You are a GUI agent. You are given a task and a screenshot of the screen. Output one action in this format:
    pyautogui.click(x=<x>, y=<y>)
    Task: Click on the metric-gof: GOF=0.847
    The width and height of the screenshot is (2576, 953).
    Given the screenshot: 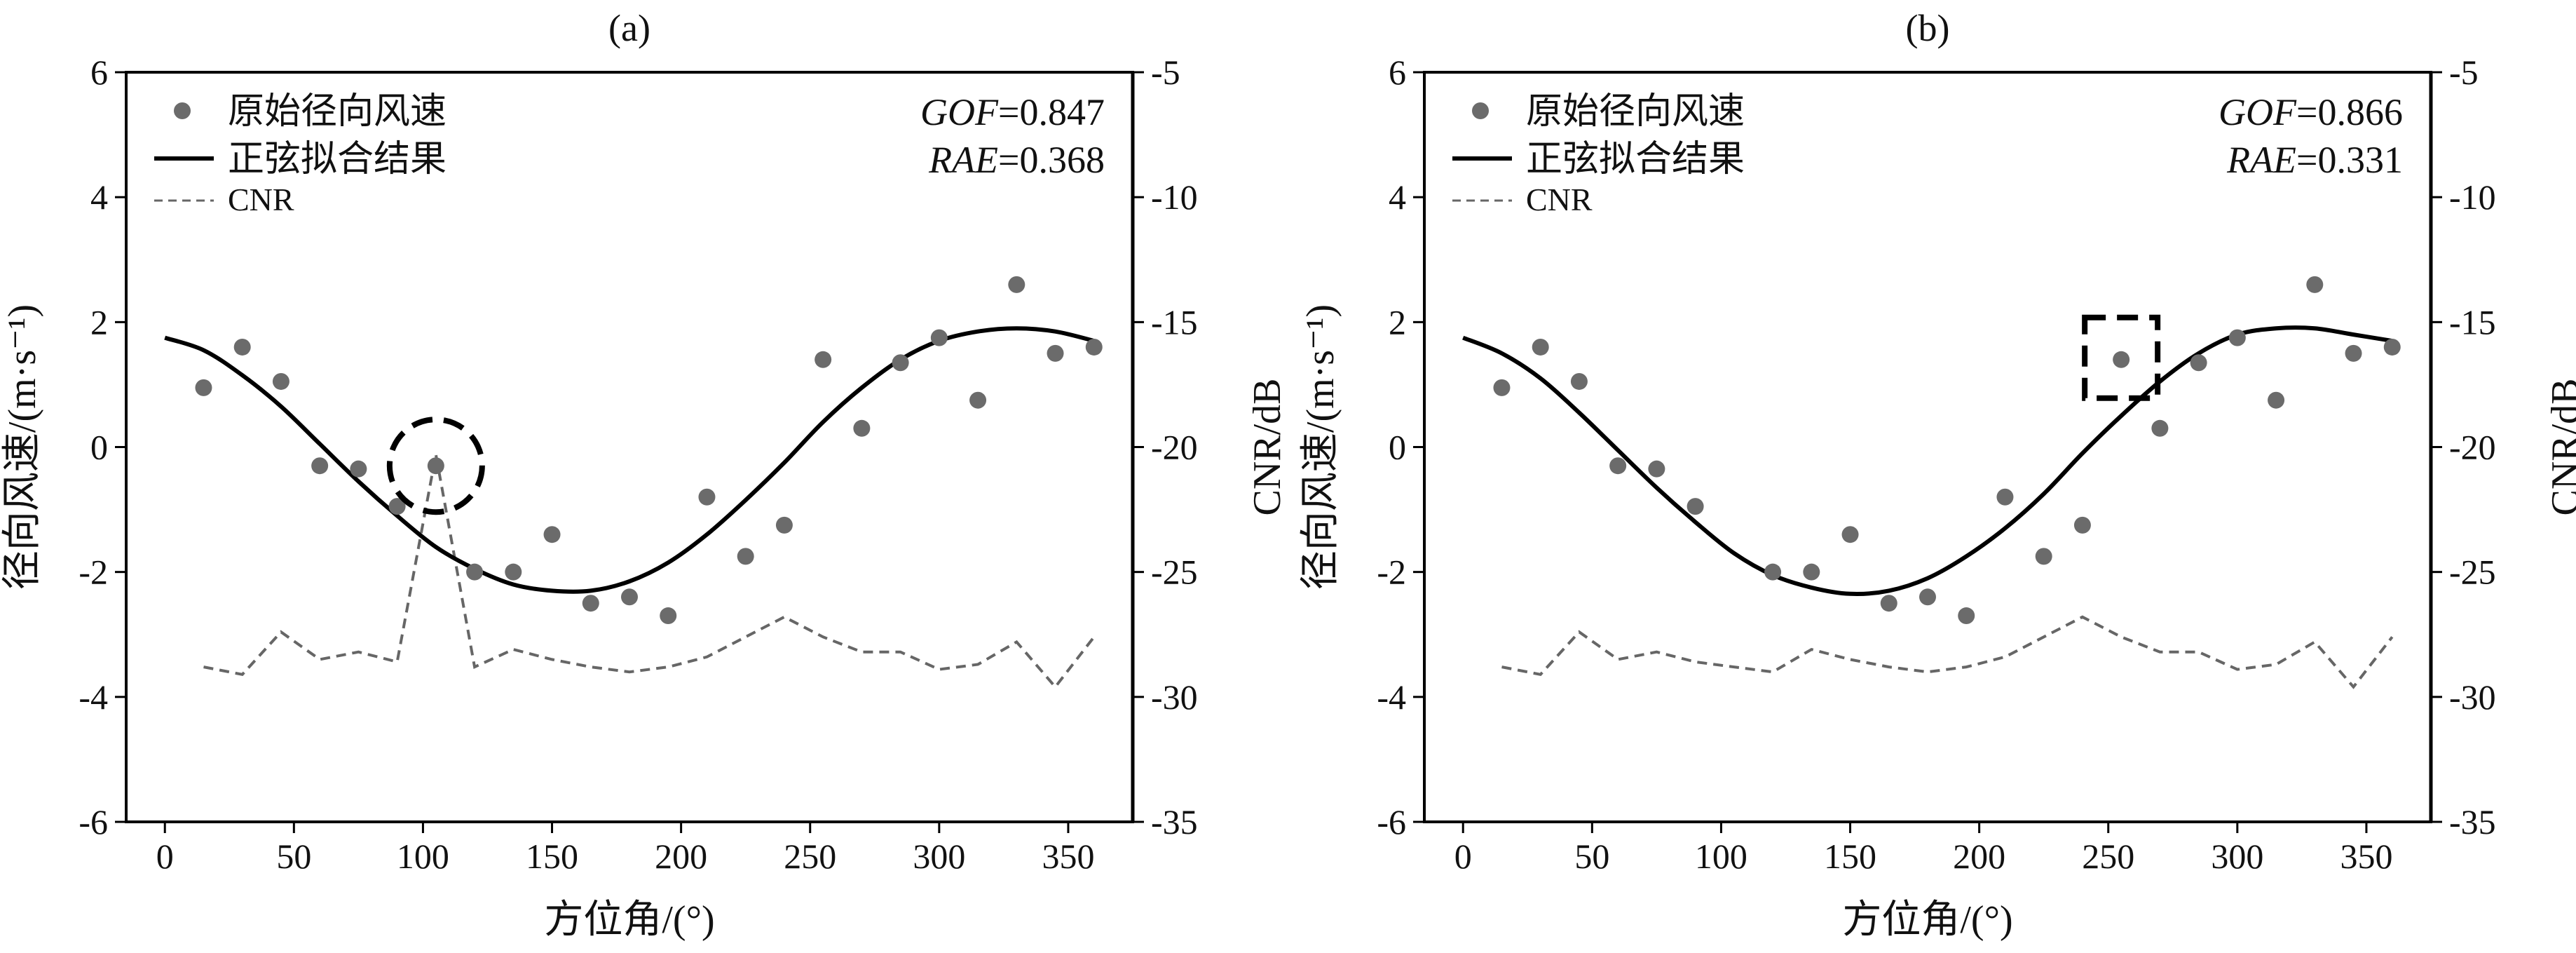 What is the action you would take?
    pyautogui.click(x=1012, y=112)
    